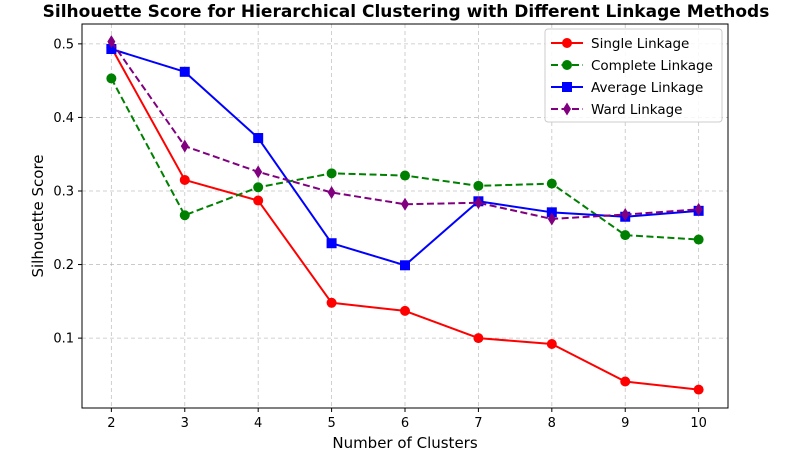 This screenshot has width=810, height=458. What do you see at coordinates (640, 44) in the screenshot?
I see `legend-label: Single Linkage` at bounding box center [640, 44].